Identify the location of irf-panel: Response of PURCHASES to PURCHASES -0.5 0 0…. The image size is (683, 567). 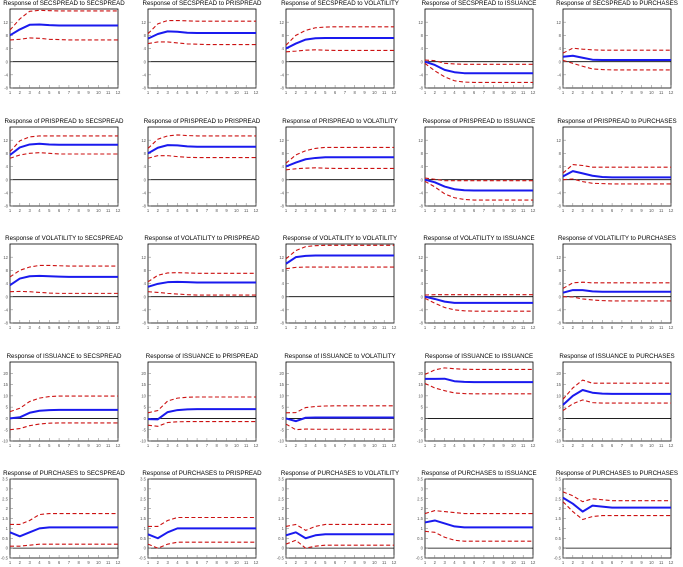
(616, 517).